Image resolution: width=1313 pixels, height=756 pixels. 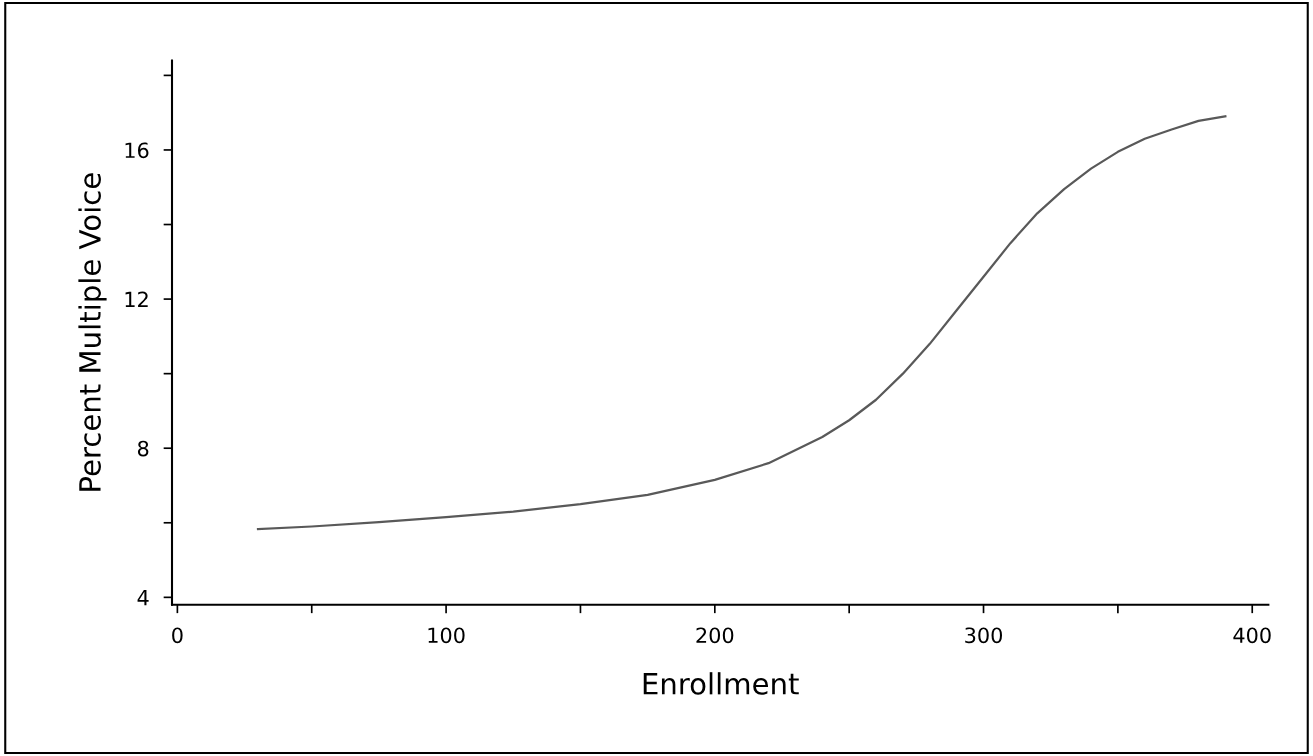 What do you see at coordinates (177, 635) in the screenshot?
I see `x-tick-label: 0` at bounding box center [177, 635].